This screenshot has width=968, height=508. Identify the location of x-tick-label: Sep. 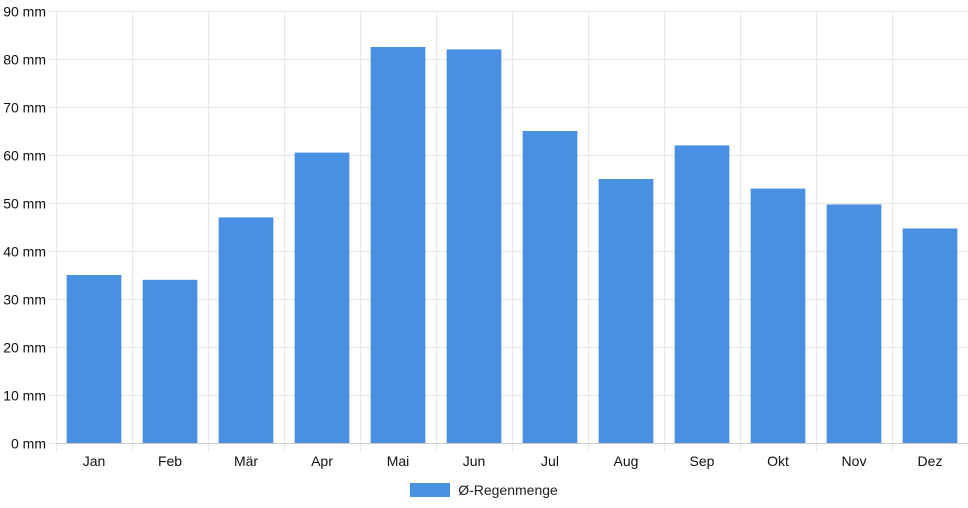
(702, 461).